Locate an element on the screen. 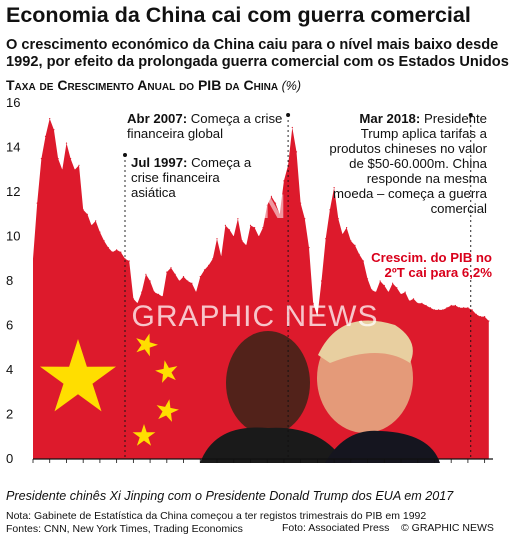  leader-left-head is located at coordinates (268, 383).